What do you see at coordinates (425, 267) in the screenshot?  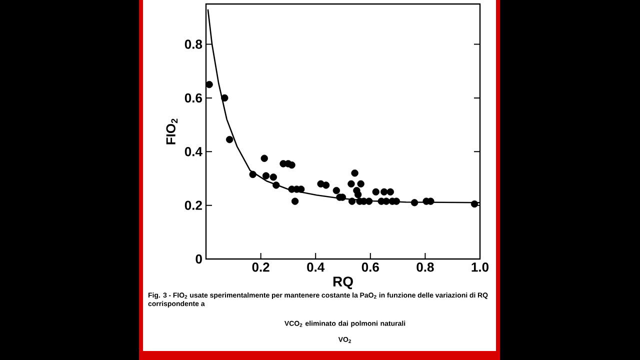 I see `x-tick-label: 0.8` at bounding box center [425, 267].